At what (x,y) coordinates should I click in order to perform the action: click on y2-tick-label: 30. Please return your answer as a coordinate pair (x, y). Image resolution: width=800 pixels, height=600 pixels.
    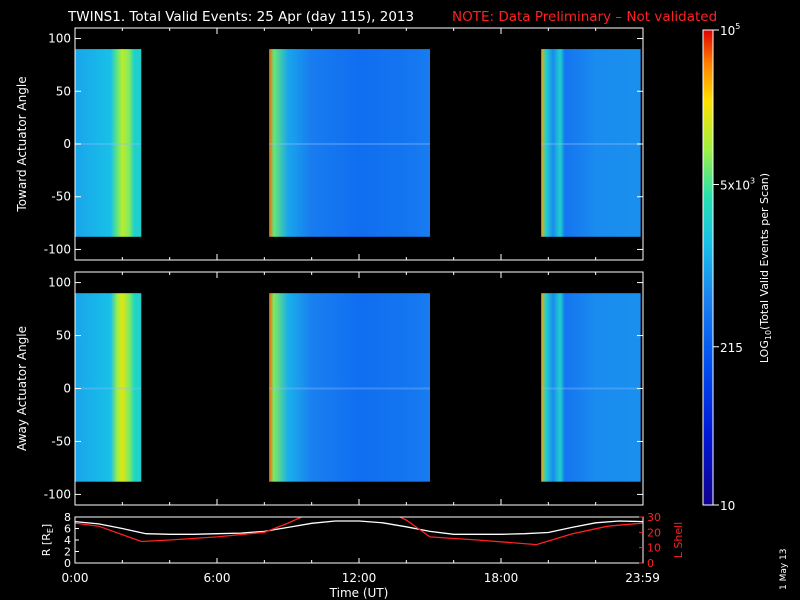
    Looking at the image, I should click on (654, 517).